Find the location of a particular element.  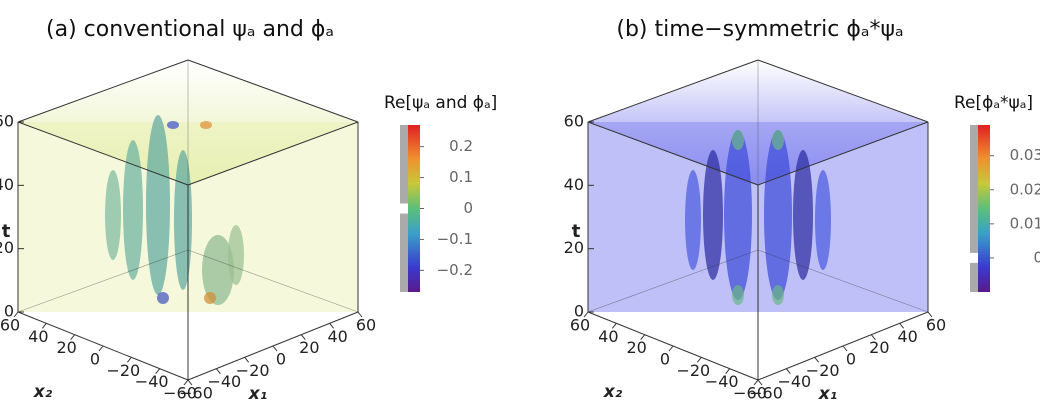

tick-label: −0.2 is located at coordinates (455, 270).